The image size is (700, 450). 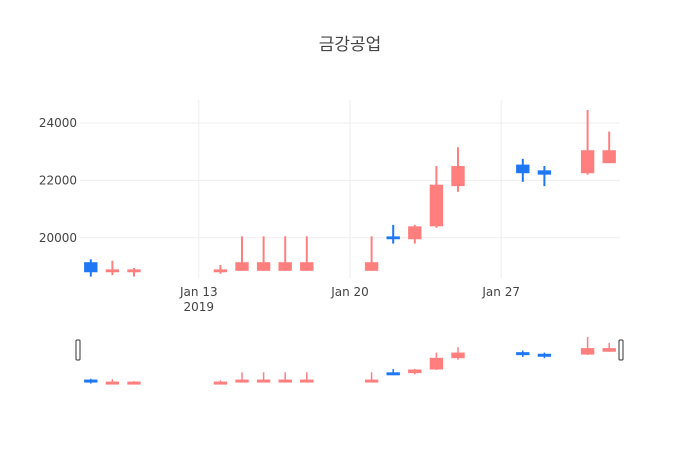 What do you see at coordinates (198, 292) in the screenshot?
I see `x-tick-label: Jan 13` at bounding box center [198, 292].